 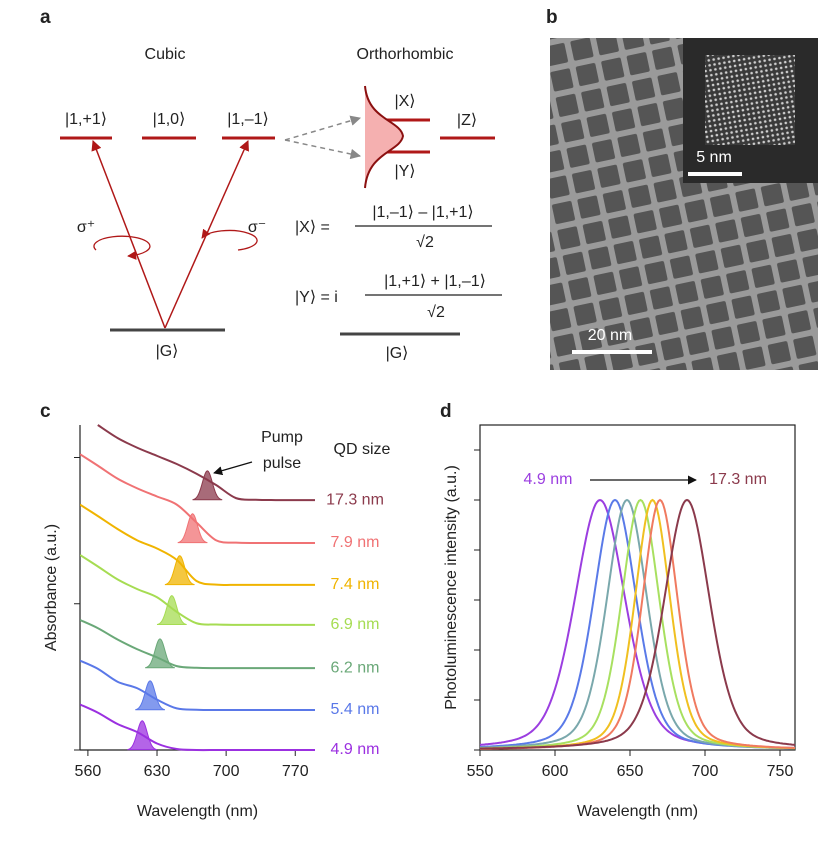 I want to click on y-axis-title: Absorbance (a.u.), so click(x=51, y=587).